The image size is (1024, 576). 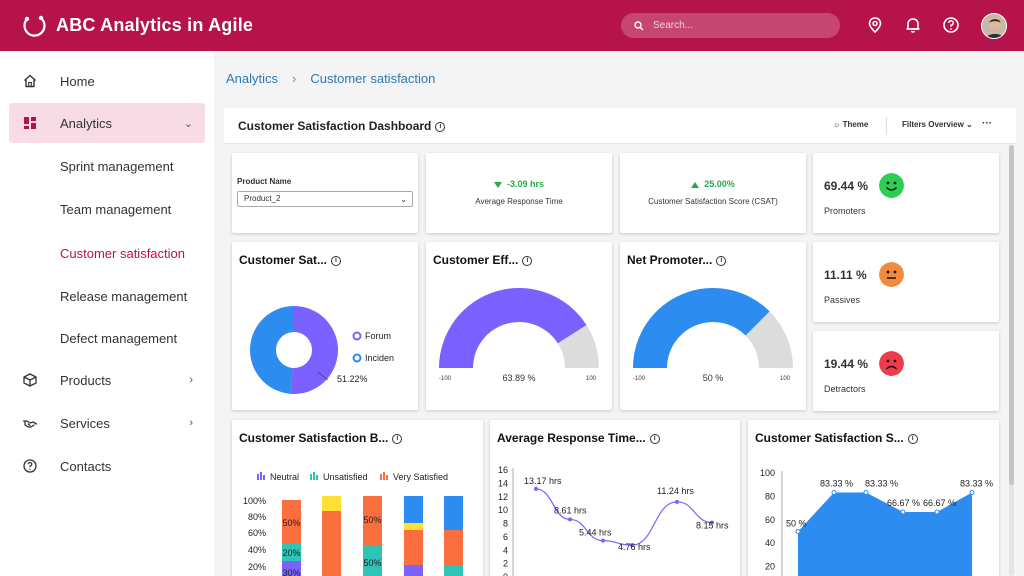 I want to click on line-data-label: 5.44 hrs, so click(x=595, y=533).